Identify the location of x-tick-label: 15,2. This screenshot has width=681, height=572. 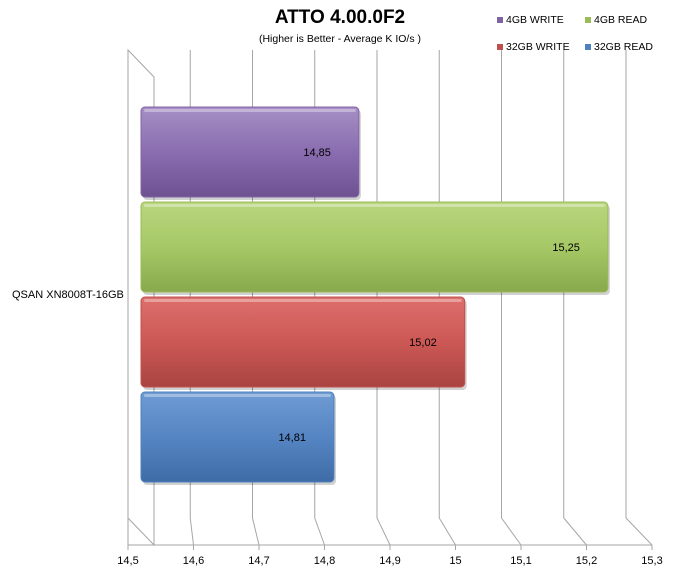
(586, 561).